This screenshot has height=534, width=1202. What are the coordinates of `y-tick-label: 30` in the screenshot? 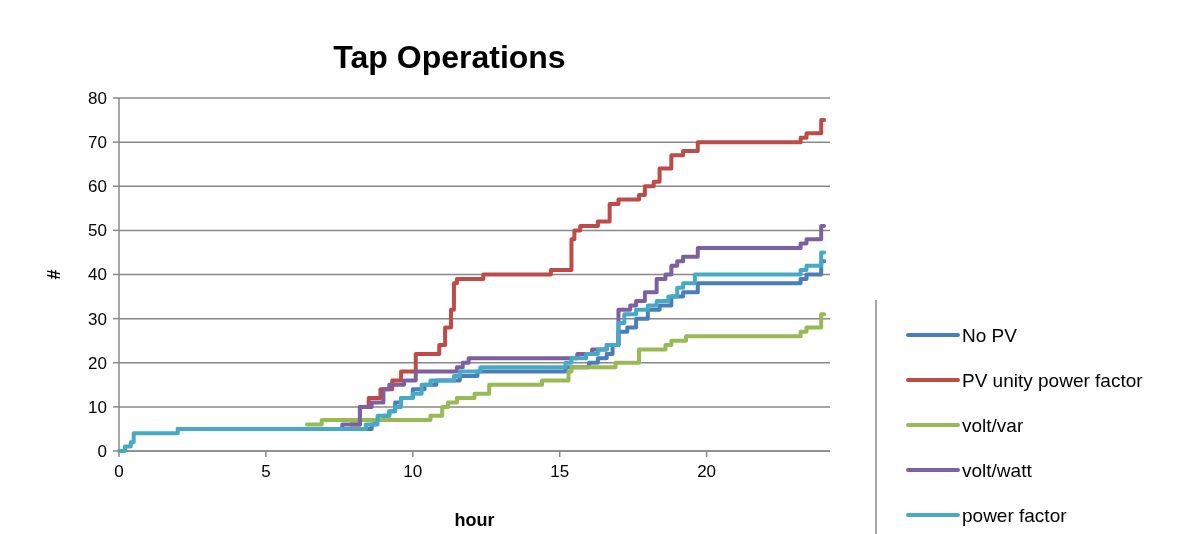 It's located at (97, 319).